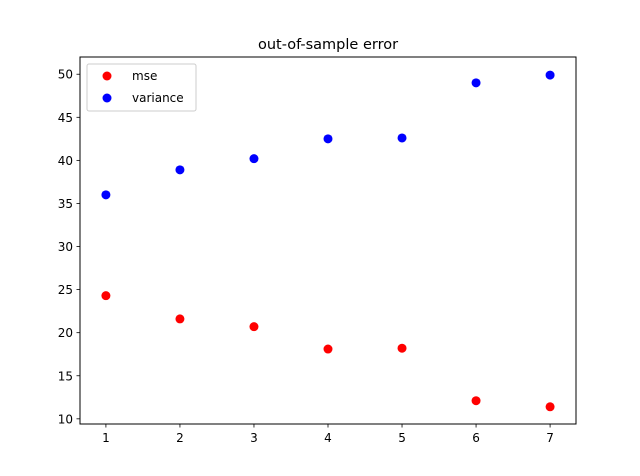  Describe the element at coordinates (106, 438) in the screenshot. I see `x-tick-label: 1` at that location.